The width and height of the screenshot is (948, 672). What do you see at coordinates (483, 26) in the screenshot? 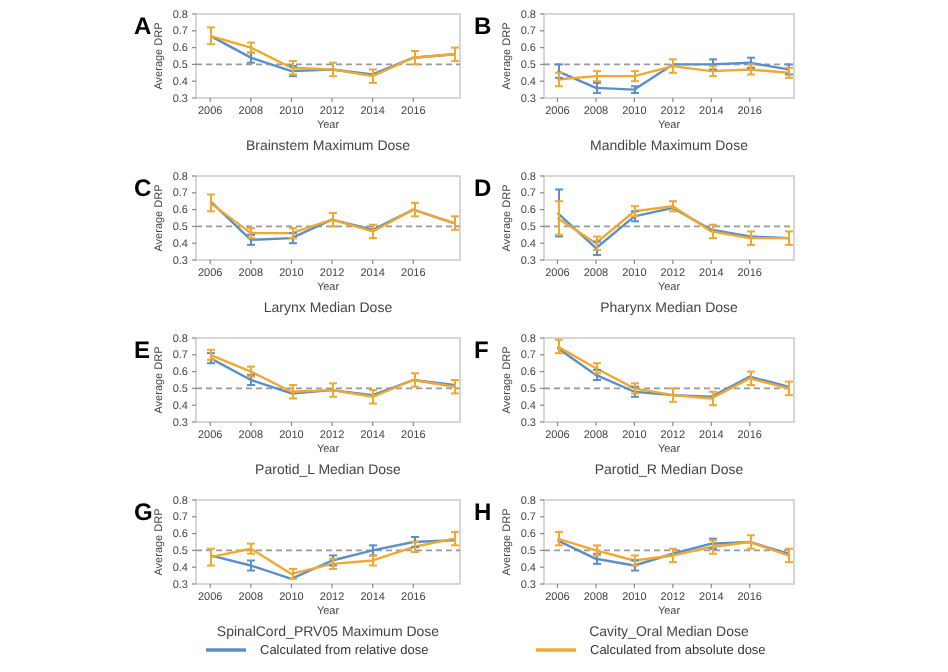
I see `text: B` at bounding box center [483, 26].